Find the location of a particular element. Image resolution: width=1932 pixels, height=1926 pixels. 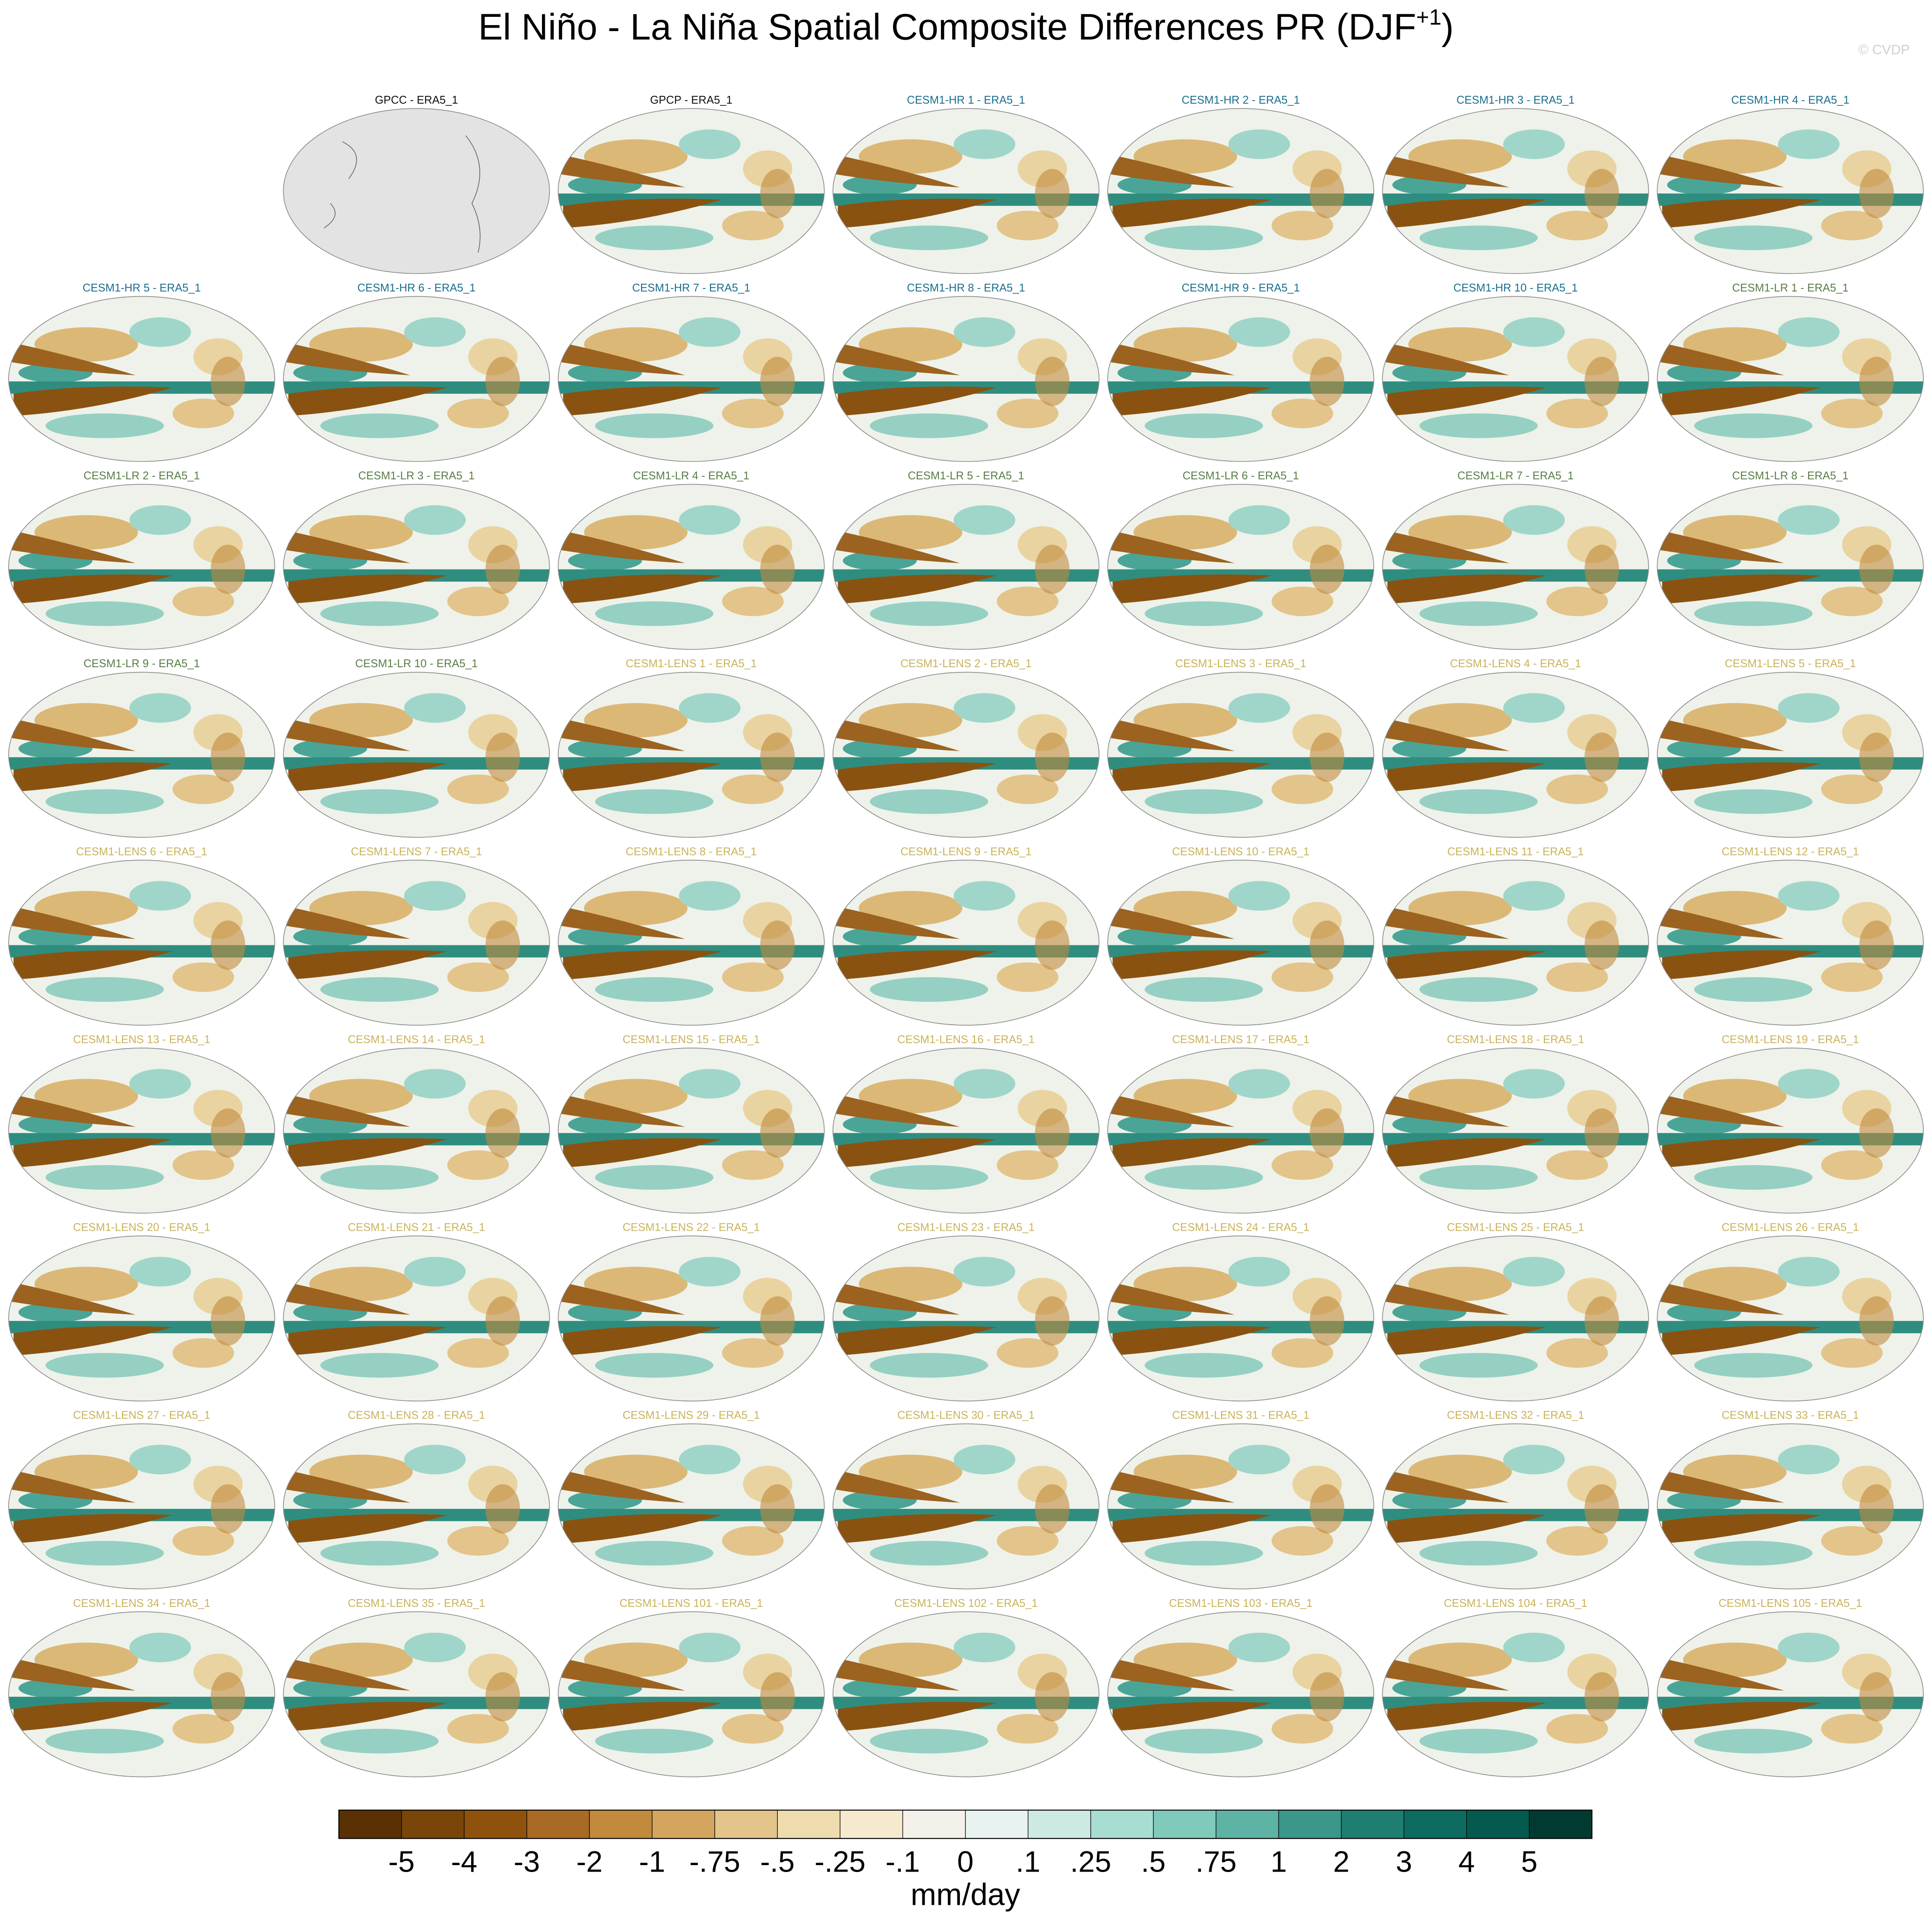

panel-title: CESM1-HR 9 - ERA5_1 is located at coordinates (1241, 288).